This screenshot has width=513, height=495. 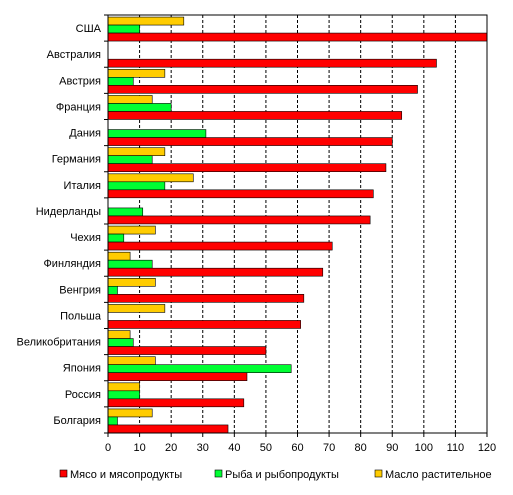 I want to click on legend-label: Масло растительное, so click(x=438, y=475).